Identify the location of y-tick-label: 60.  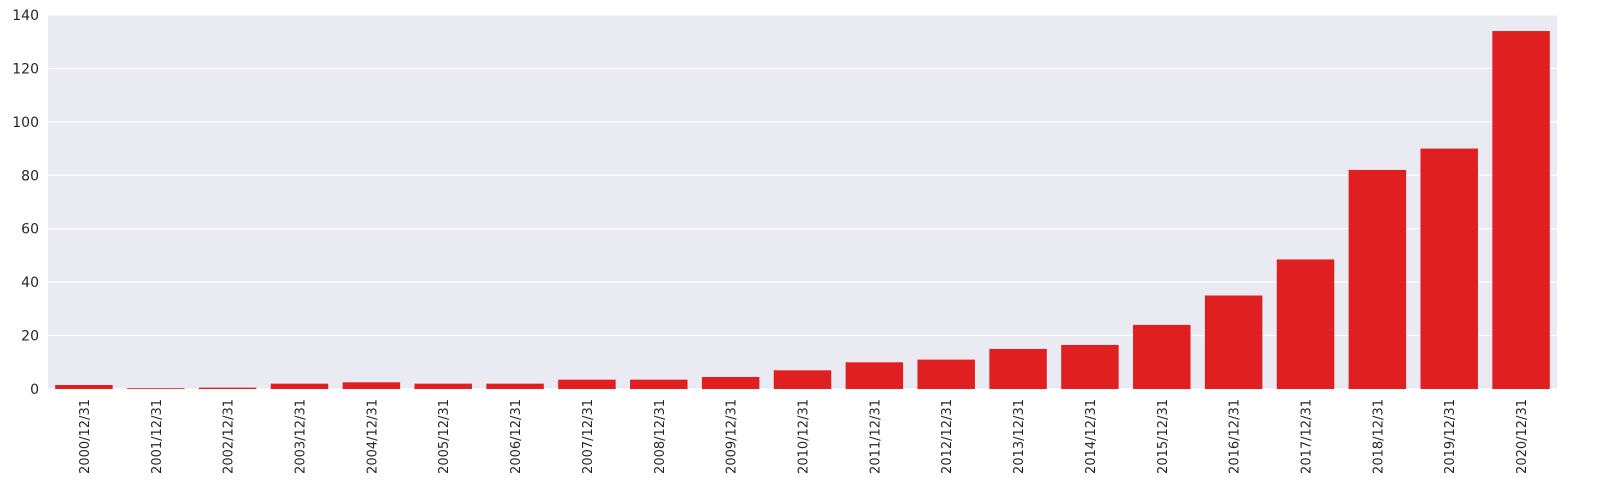
(30, 230).